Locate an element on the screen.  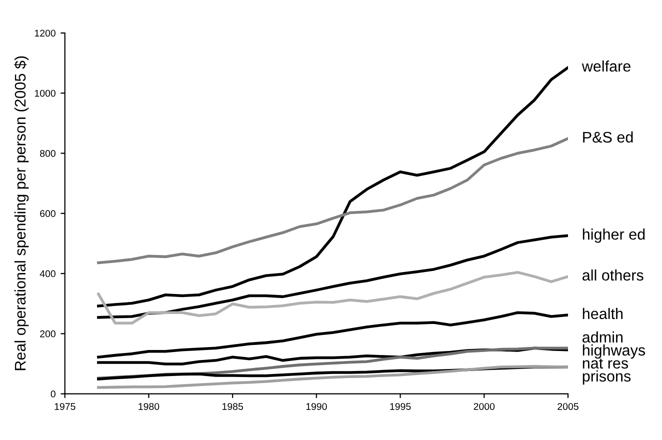
x-tick-label: 1980 is located at coordinates (149, 406).